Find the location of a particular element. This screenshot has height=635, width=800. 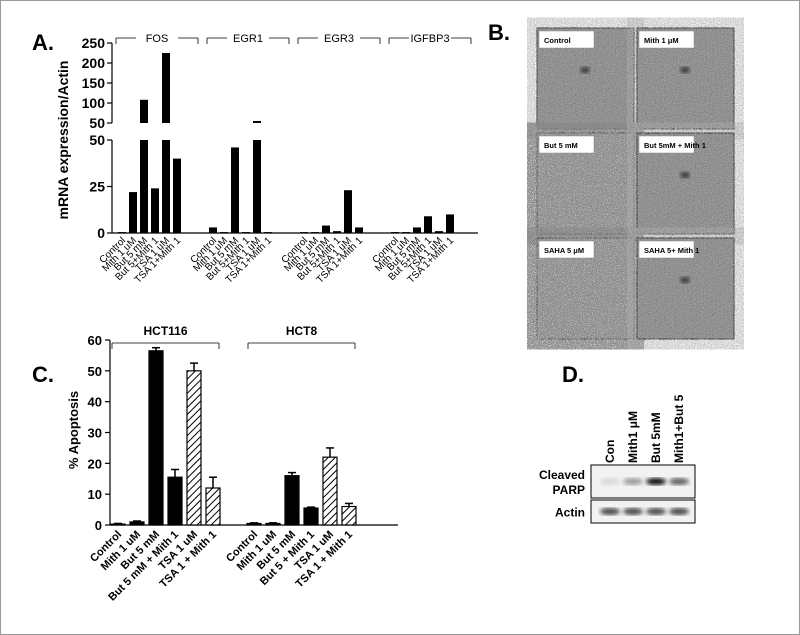

legend-label: FOS is located at coordinates (157, 39).